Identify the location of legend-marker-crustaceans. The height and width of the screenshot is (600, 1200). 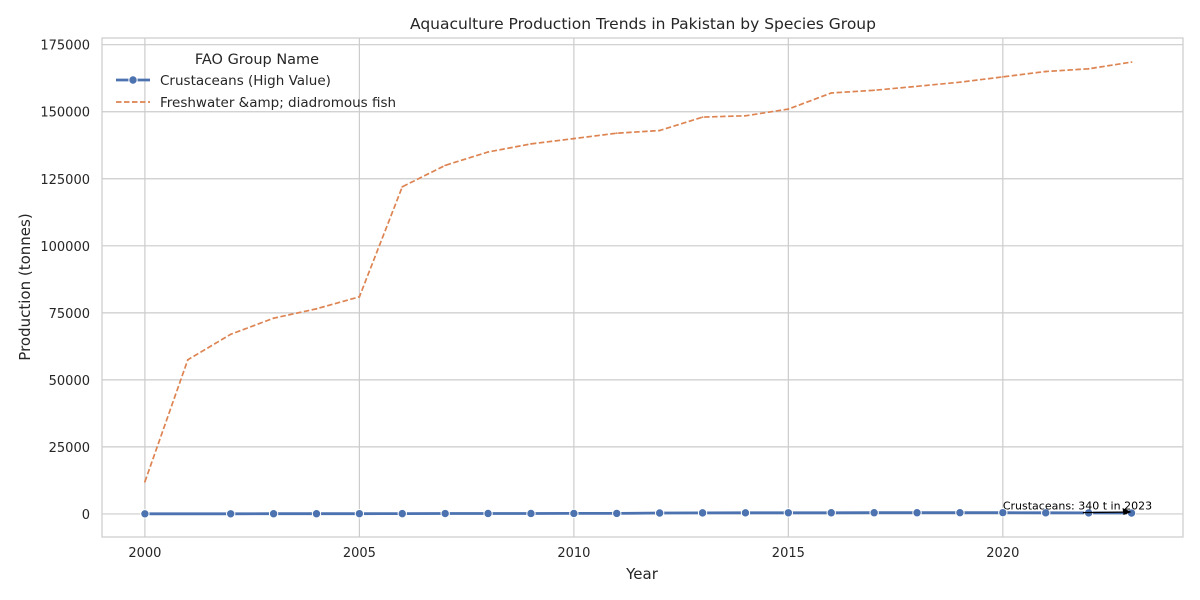
(133, 80).